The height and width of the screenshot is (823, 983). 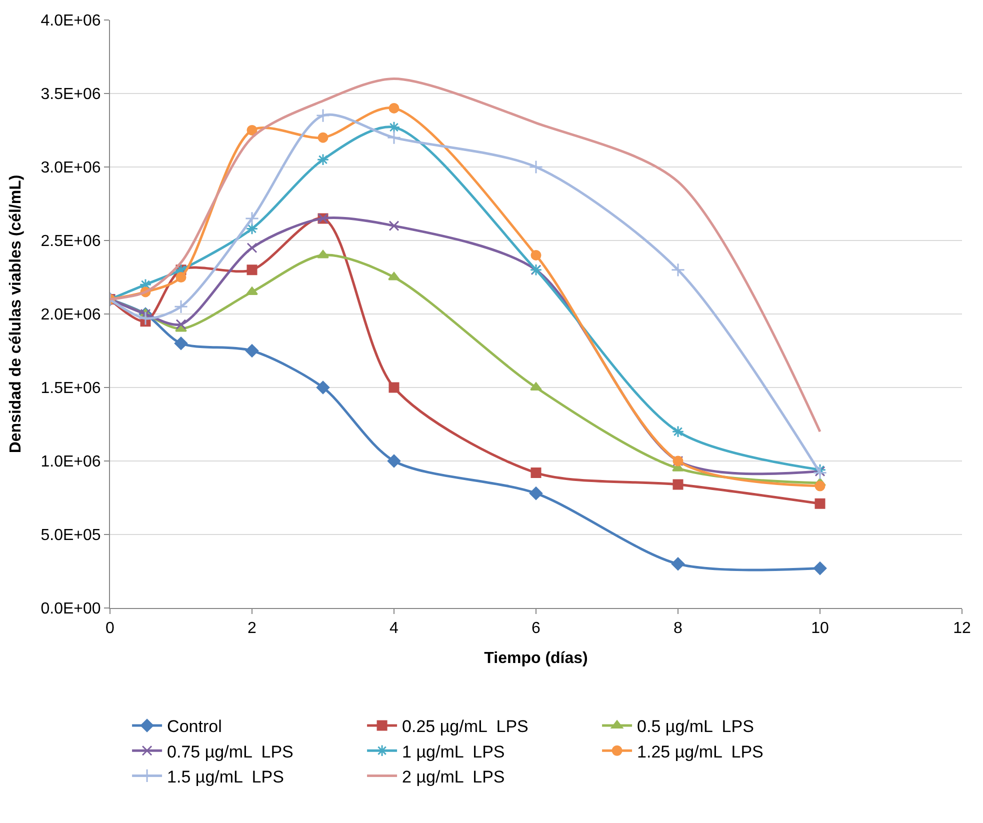 I want to click on legend-label: 1.25 µg/mL LPS, so click(x=700, y=752).